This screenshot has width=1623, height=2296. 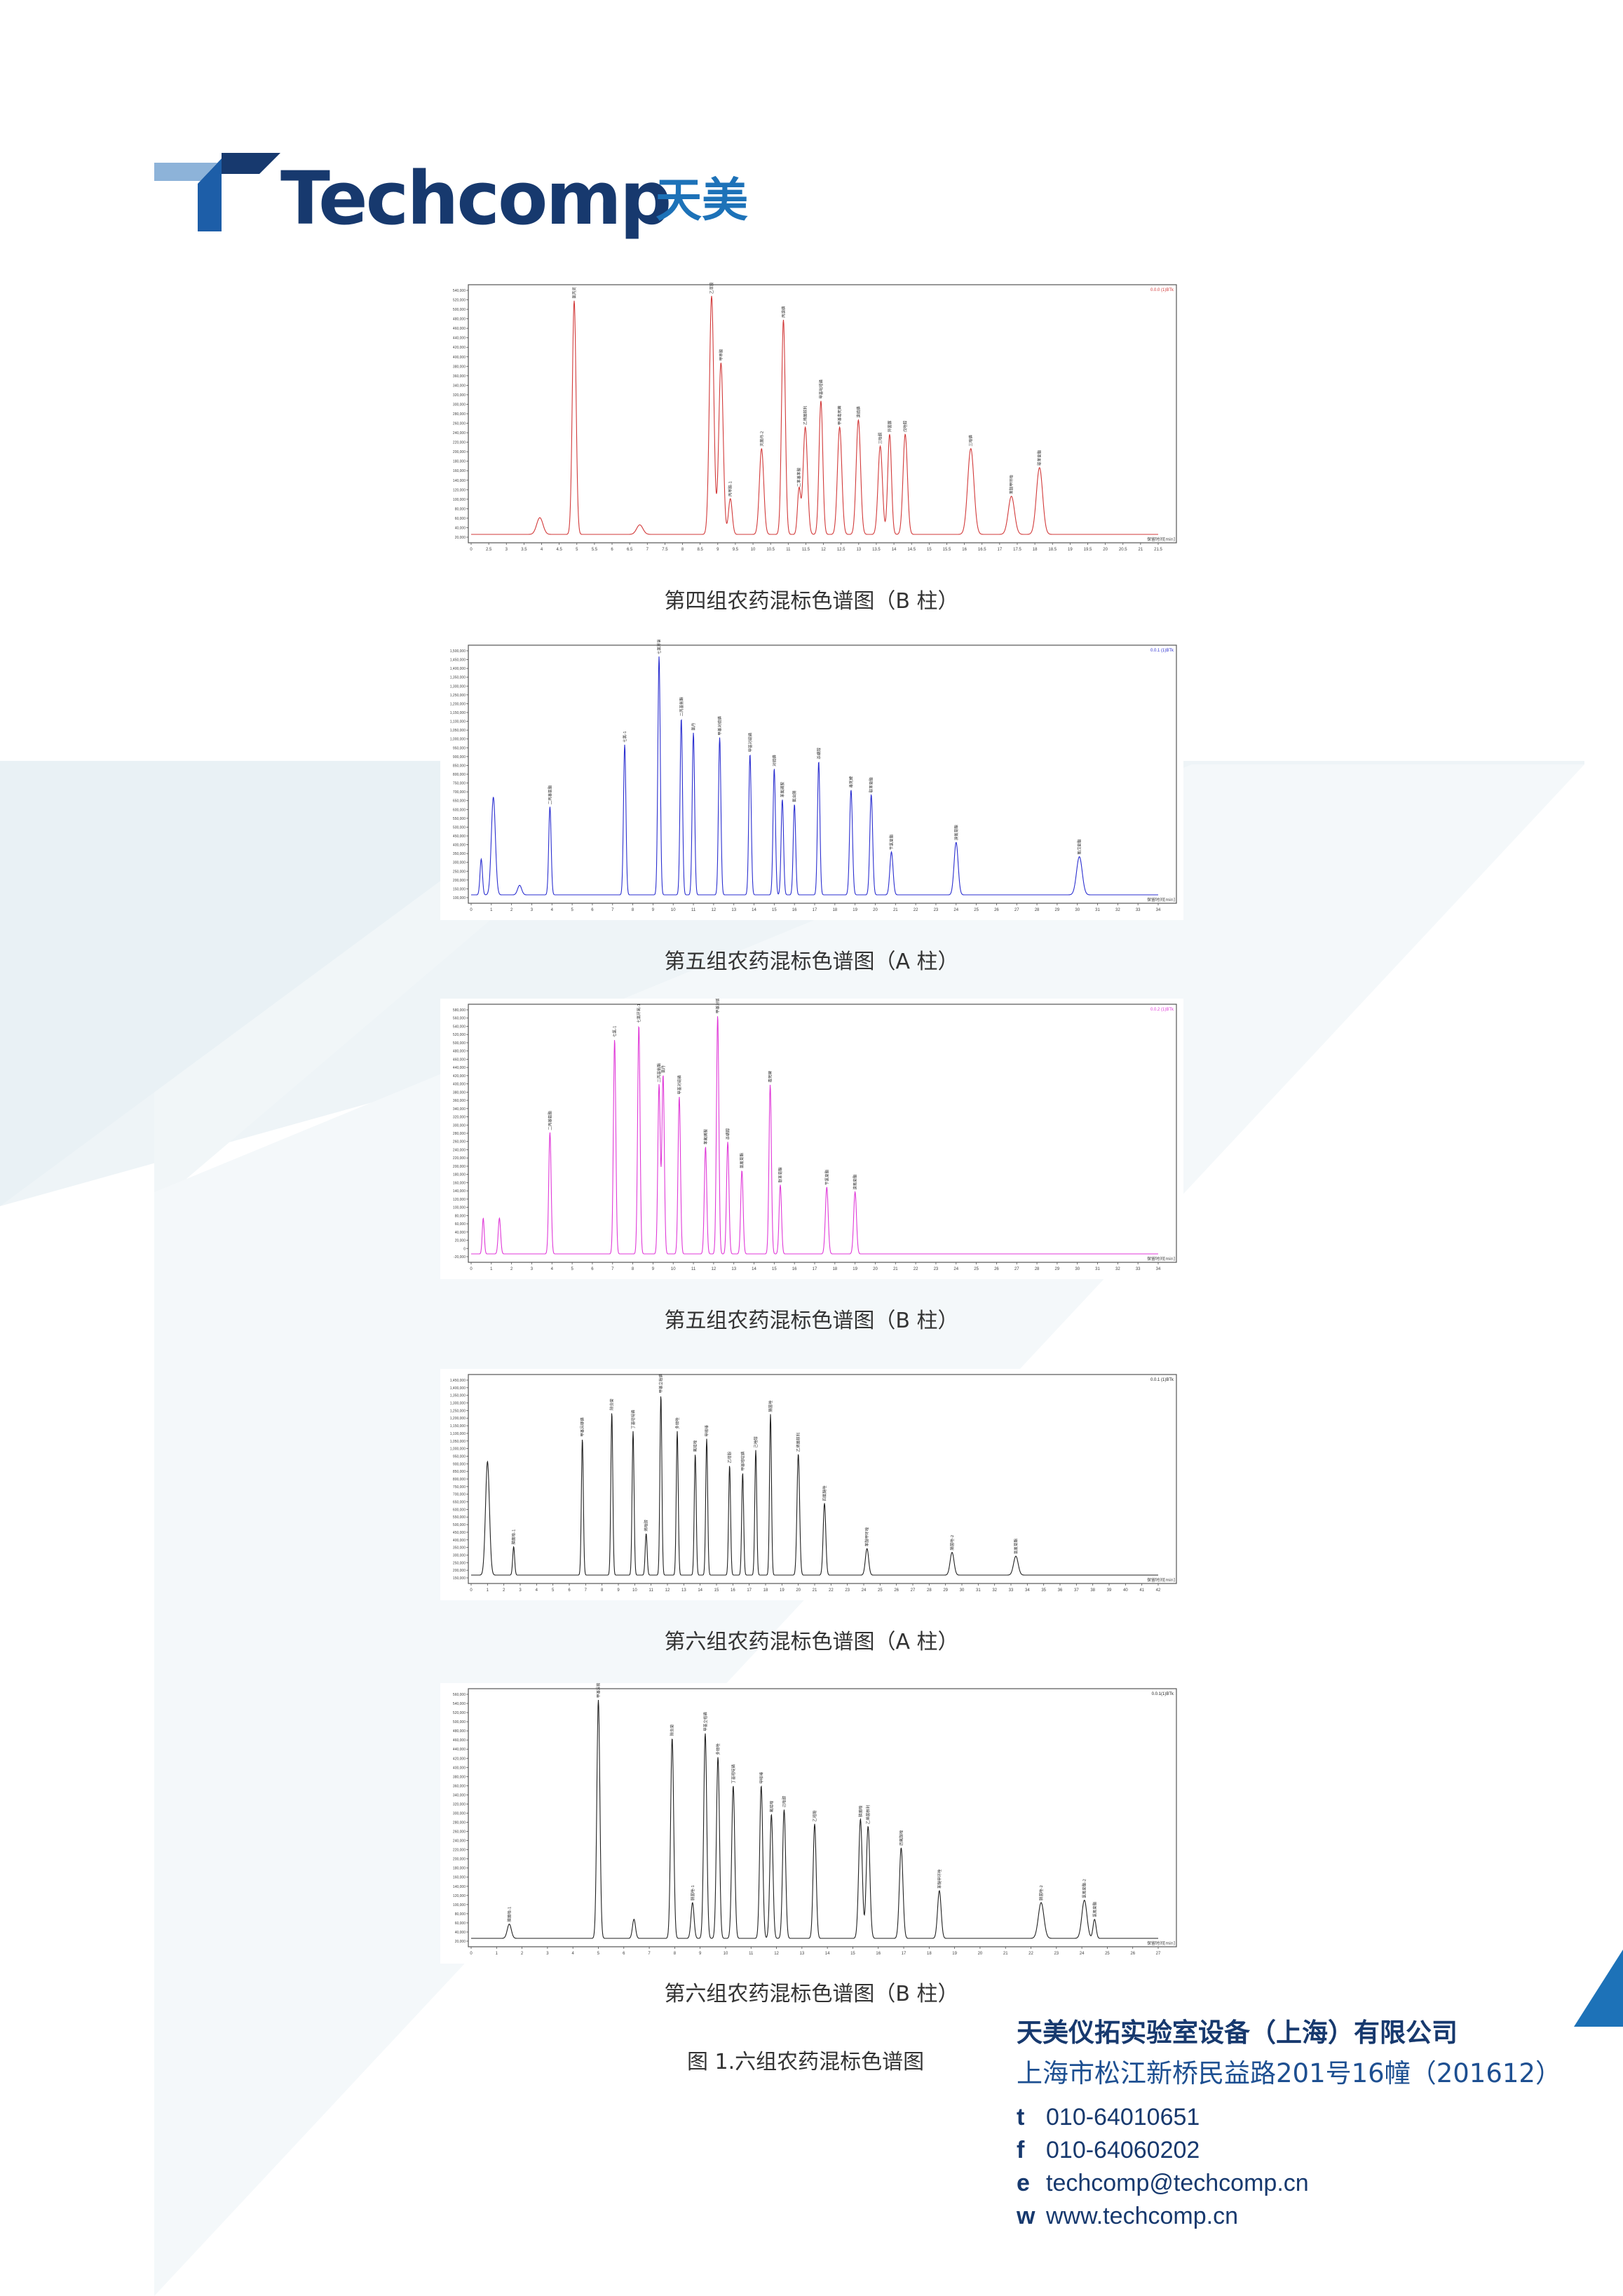 What do you see at coordinates (459, 1167) in the screenshot?
I see `y-tick-label: 200,000` at bounding box center [459, 1167].